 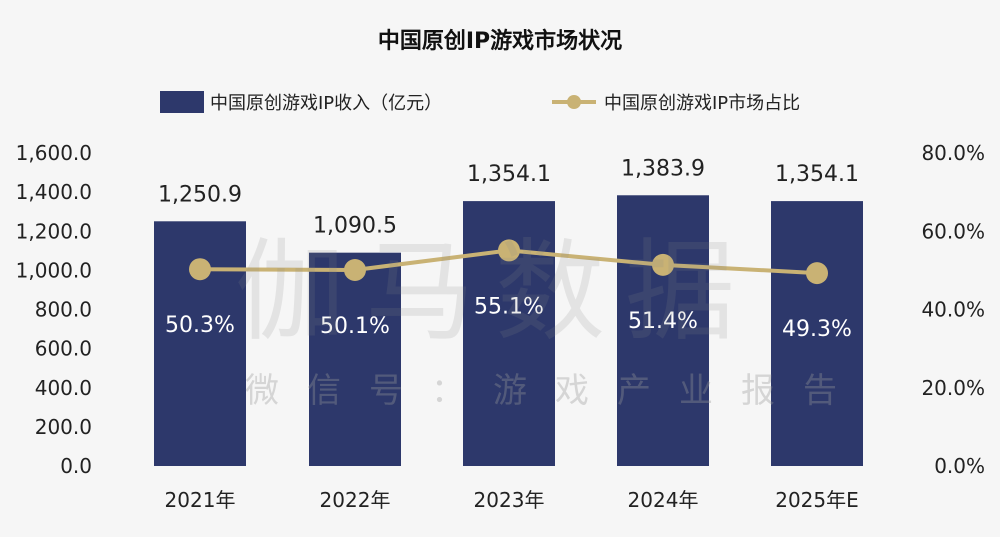 I want to click on right-axis-tick: 80.0%, so click(x=953, y=153).